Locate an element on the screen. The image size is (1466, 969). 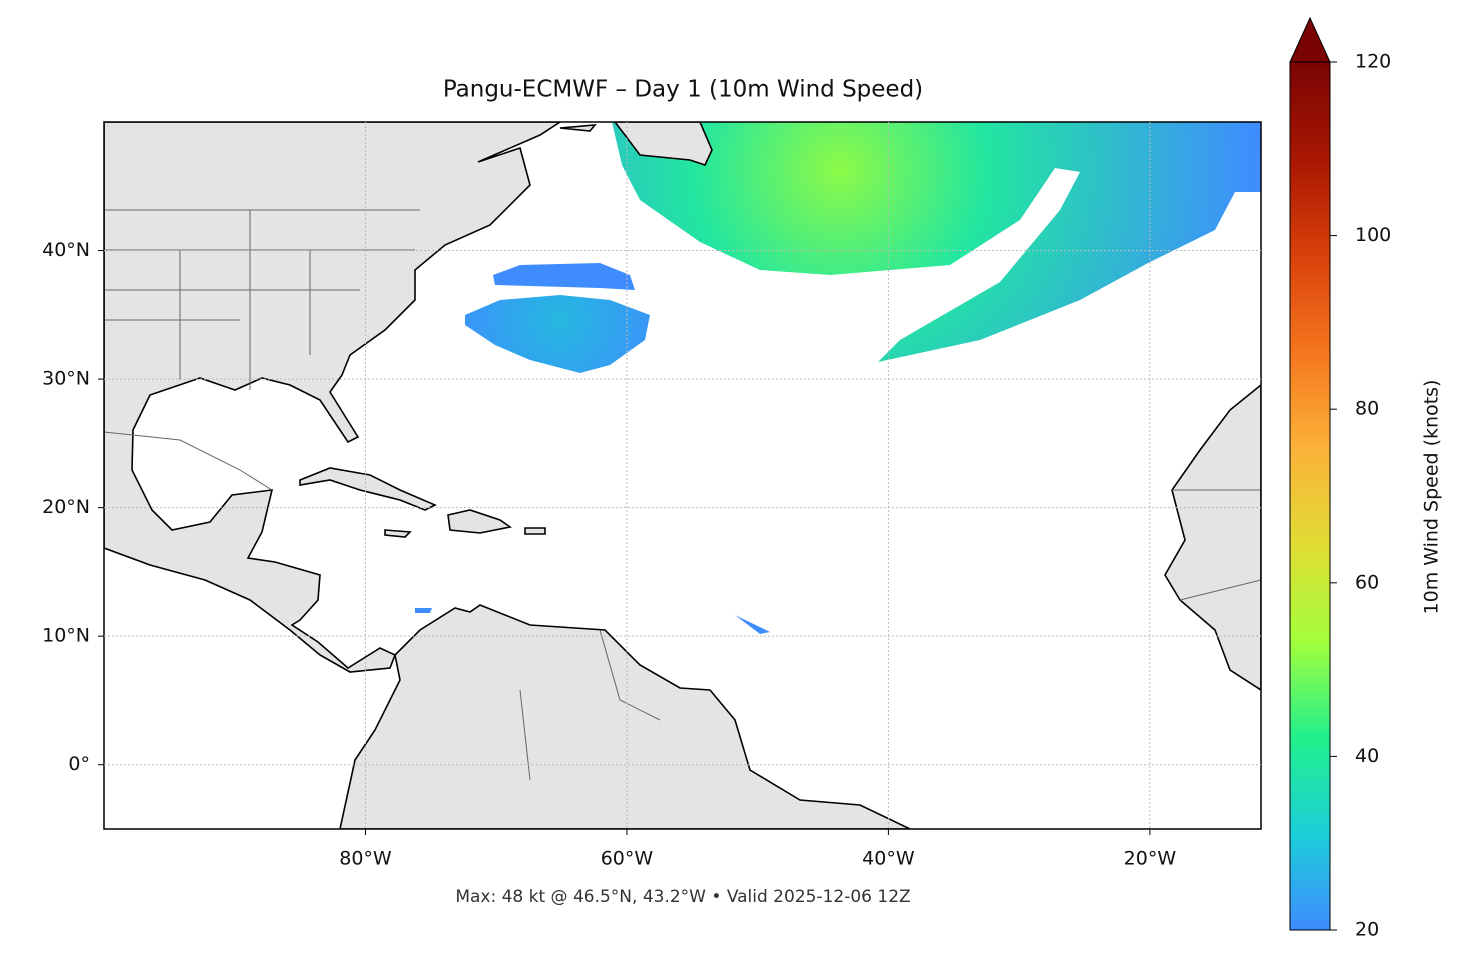
colorbar-tick-label: 40 is located at coordinates (1367, 756).